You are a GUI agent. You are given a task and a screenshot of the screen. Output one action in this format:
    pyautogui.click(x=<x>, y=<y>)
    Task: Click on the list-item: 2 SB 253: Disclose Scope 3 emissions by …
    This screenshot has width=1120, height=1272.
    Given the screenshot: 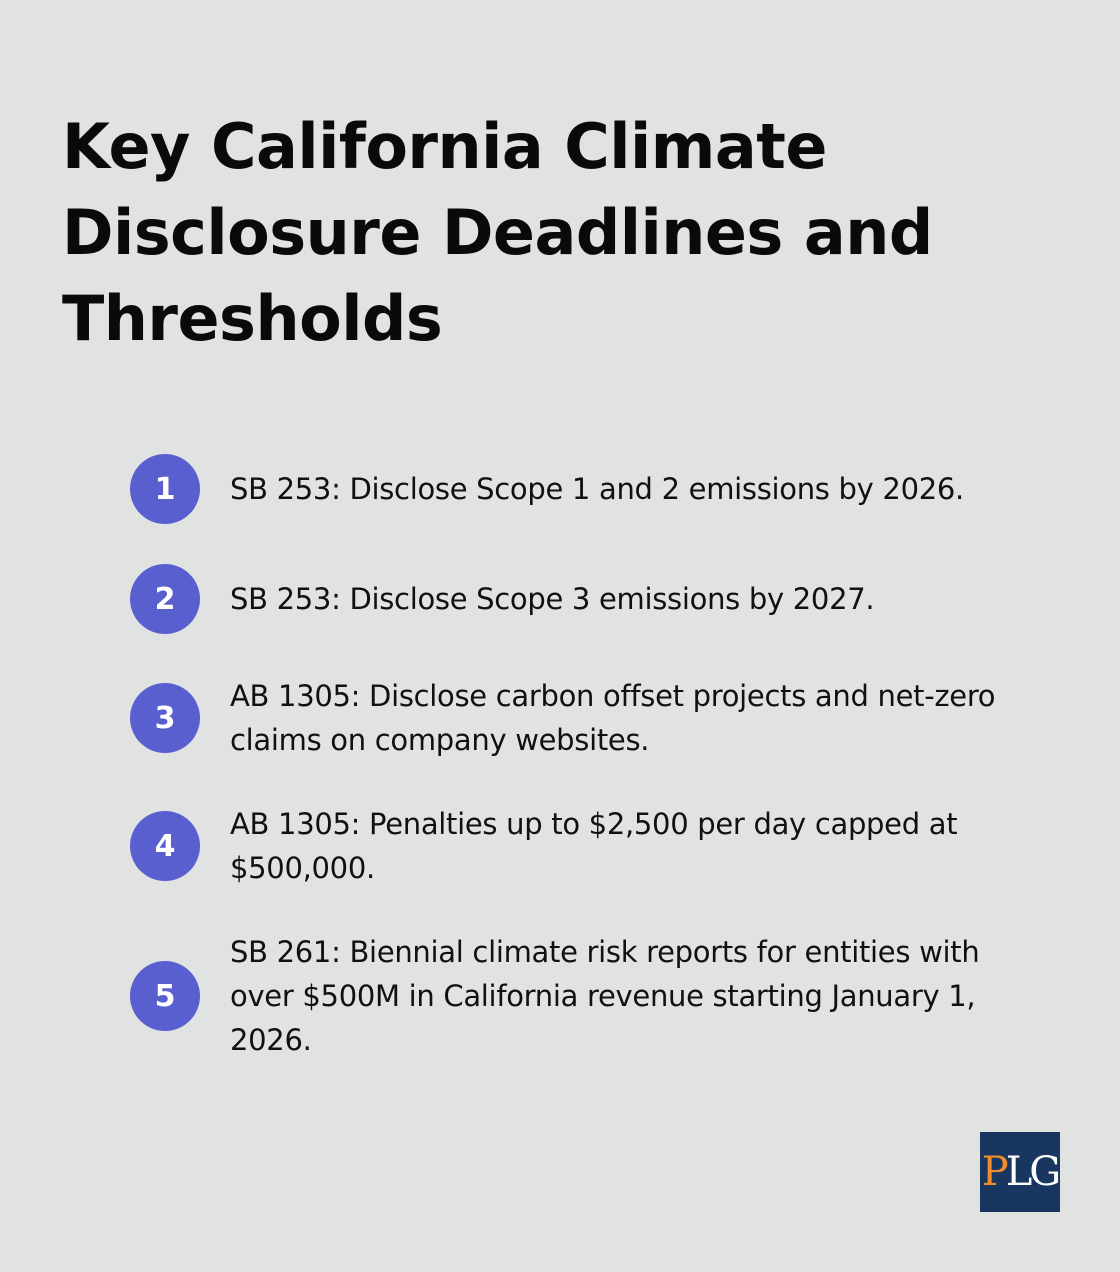 What is the action you would take?
    pyautogui.click(x=595, y=599)
    